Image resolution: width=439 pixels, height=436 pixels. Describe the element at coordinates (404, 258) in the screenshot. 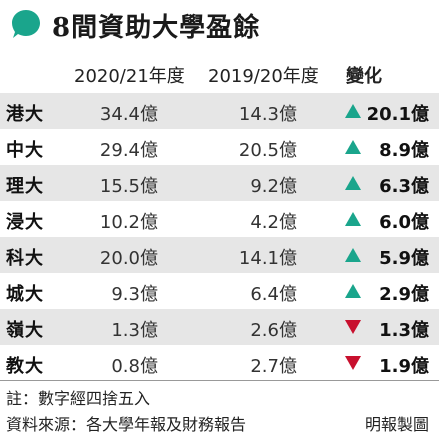

I see `change-value: 5.9億` at that location.